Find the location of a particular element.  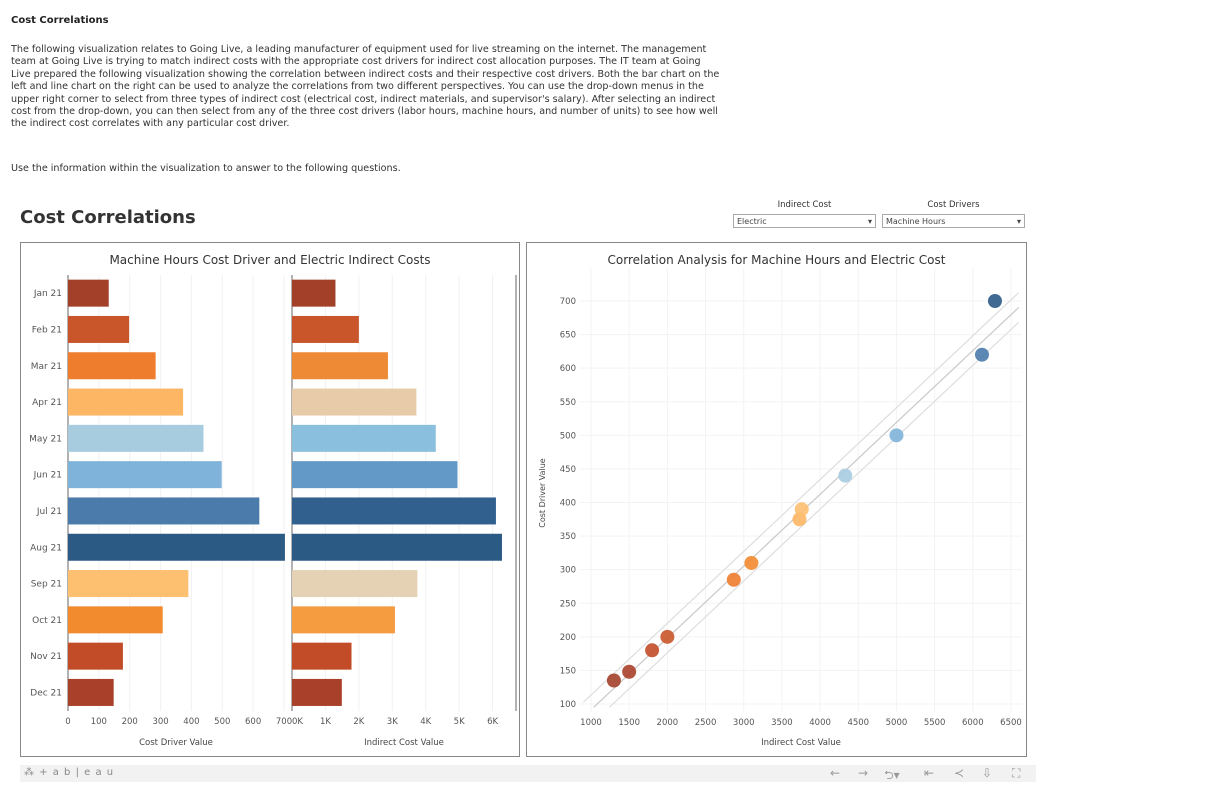

cost-drivers-value: Machine Hours is located at coordinates (916, 221).